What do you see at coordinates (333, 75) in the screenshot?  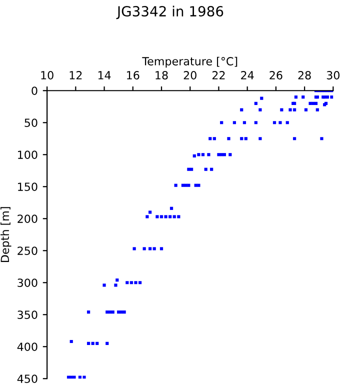 I see `x-tick-label: 30` at bounding box center [333, 75].